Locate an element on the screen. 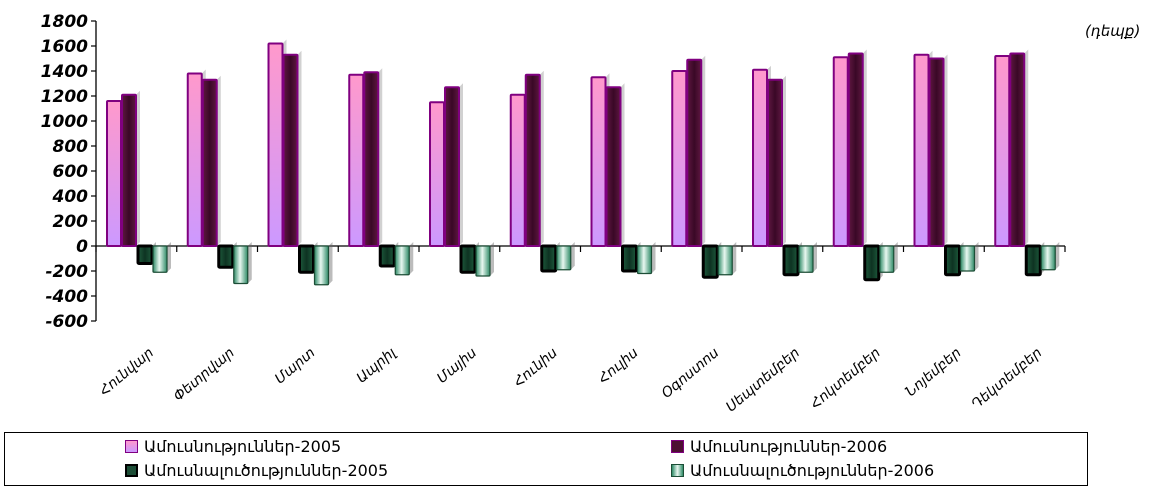 This screenshot has width=1160, height=491. y-tick-label: 0 is located at coordinates (82, 247).